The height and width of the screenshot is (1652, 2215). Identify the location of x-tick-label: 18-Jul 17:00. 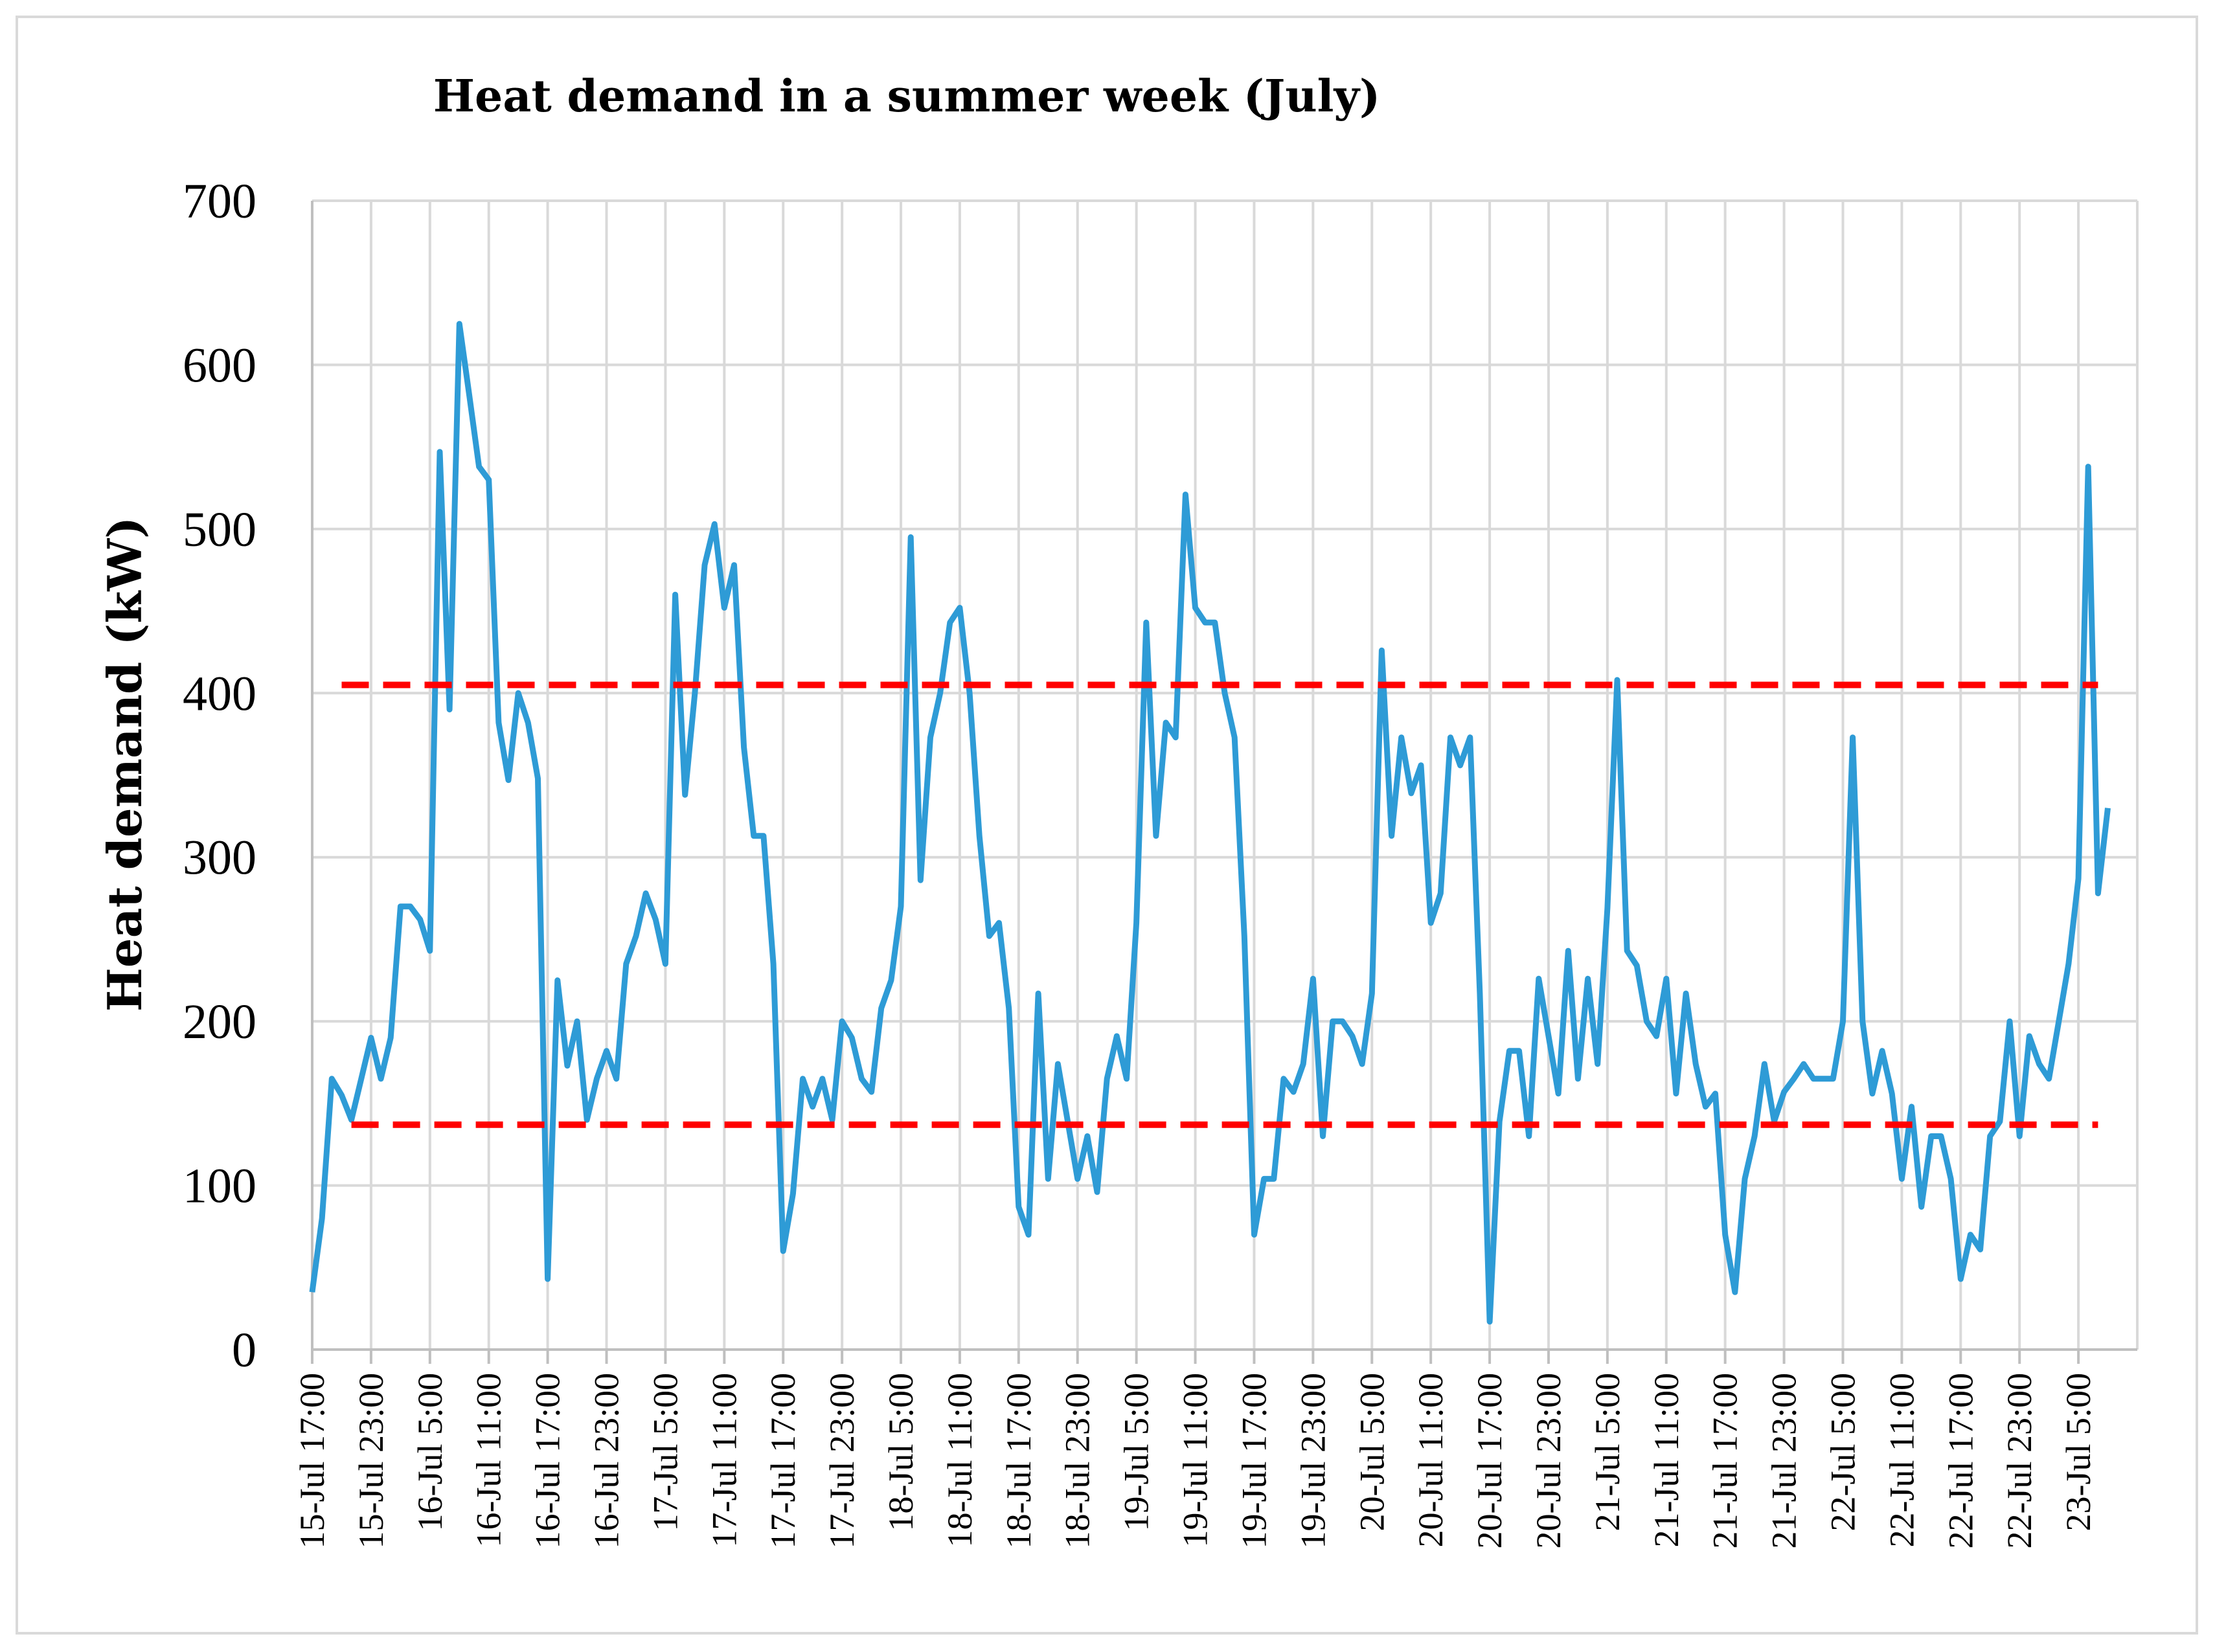
(1018, 1461).